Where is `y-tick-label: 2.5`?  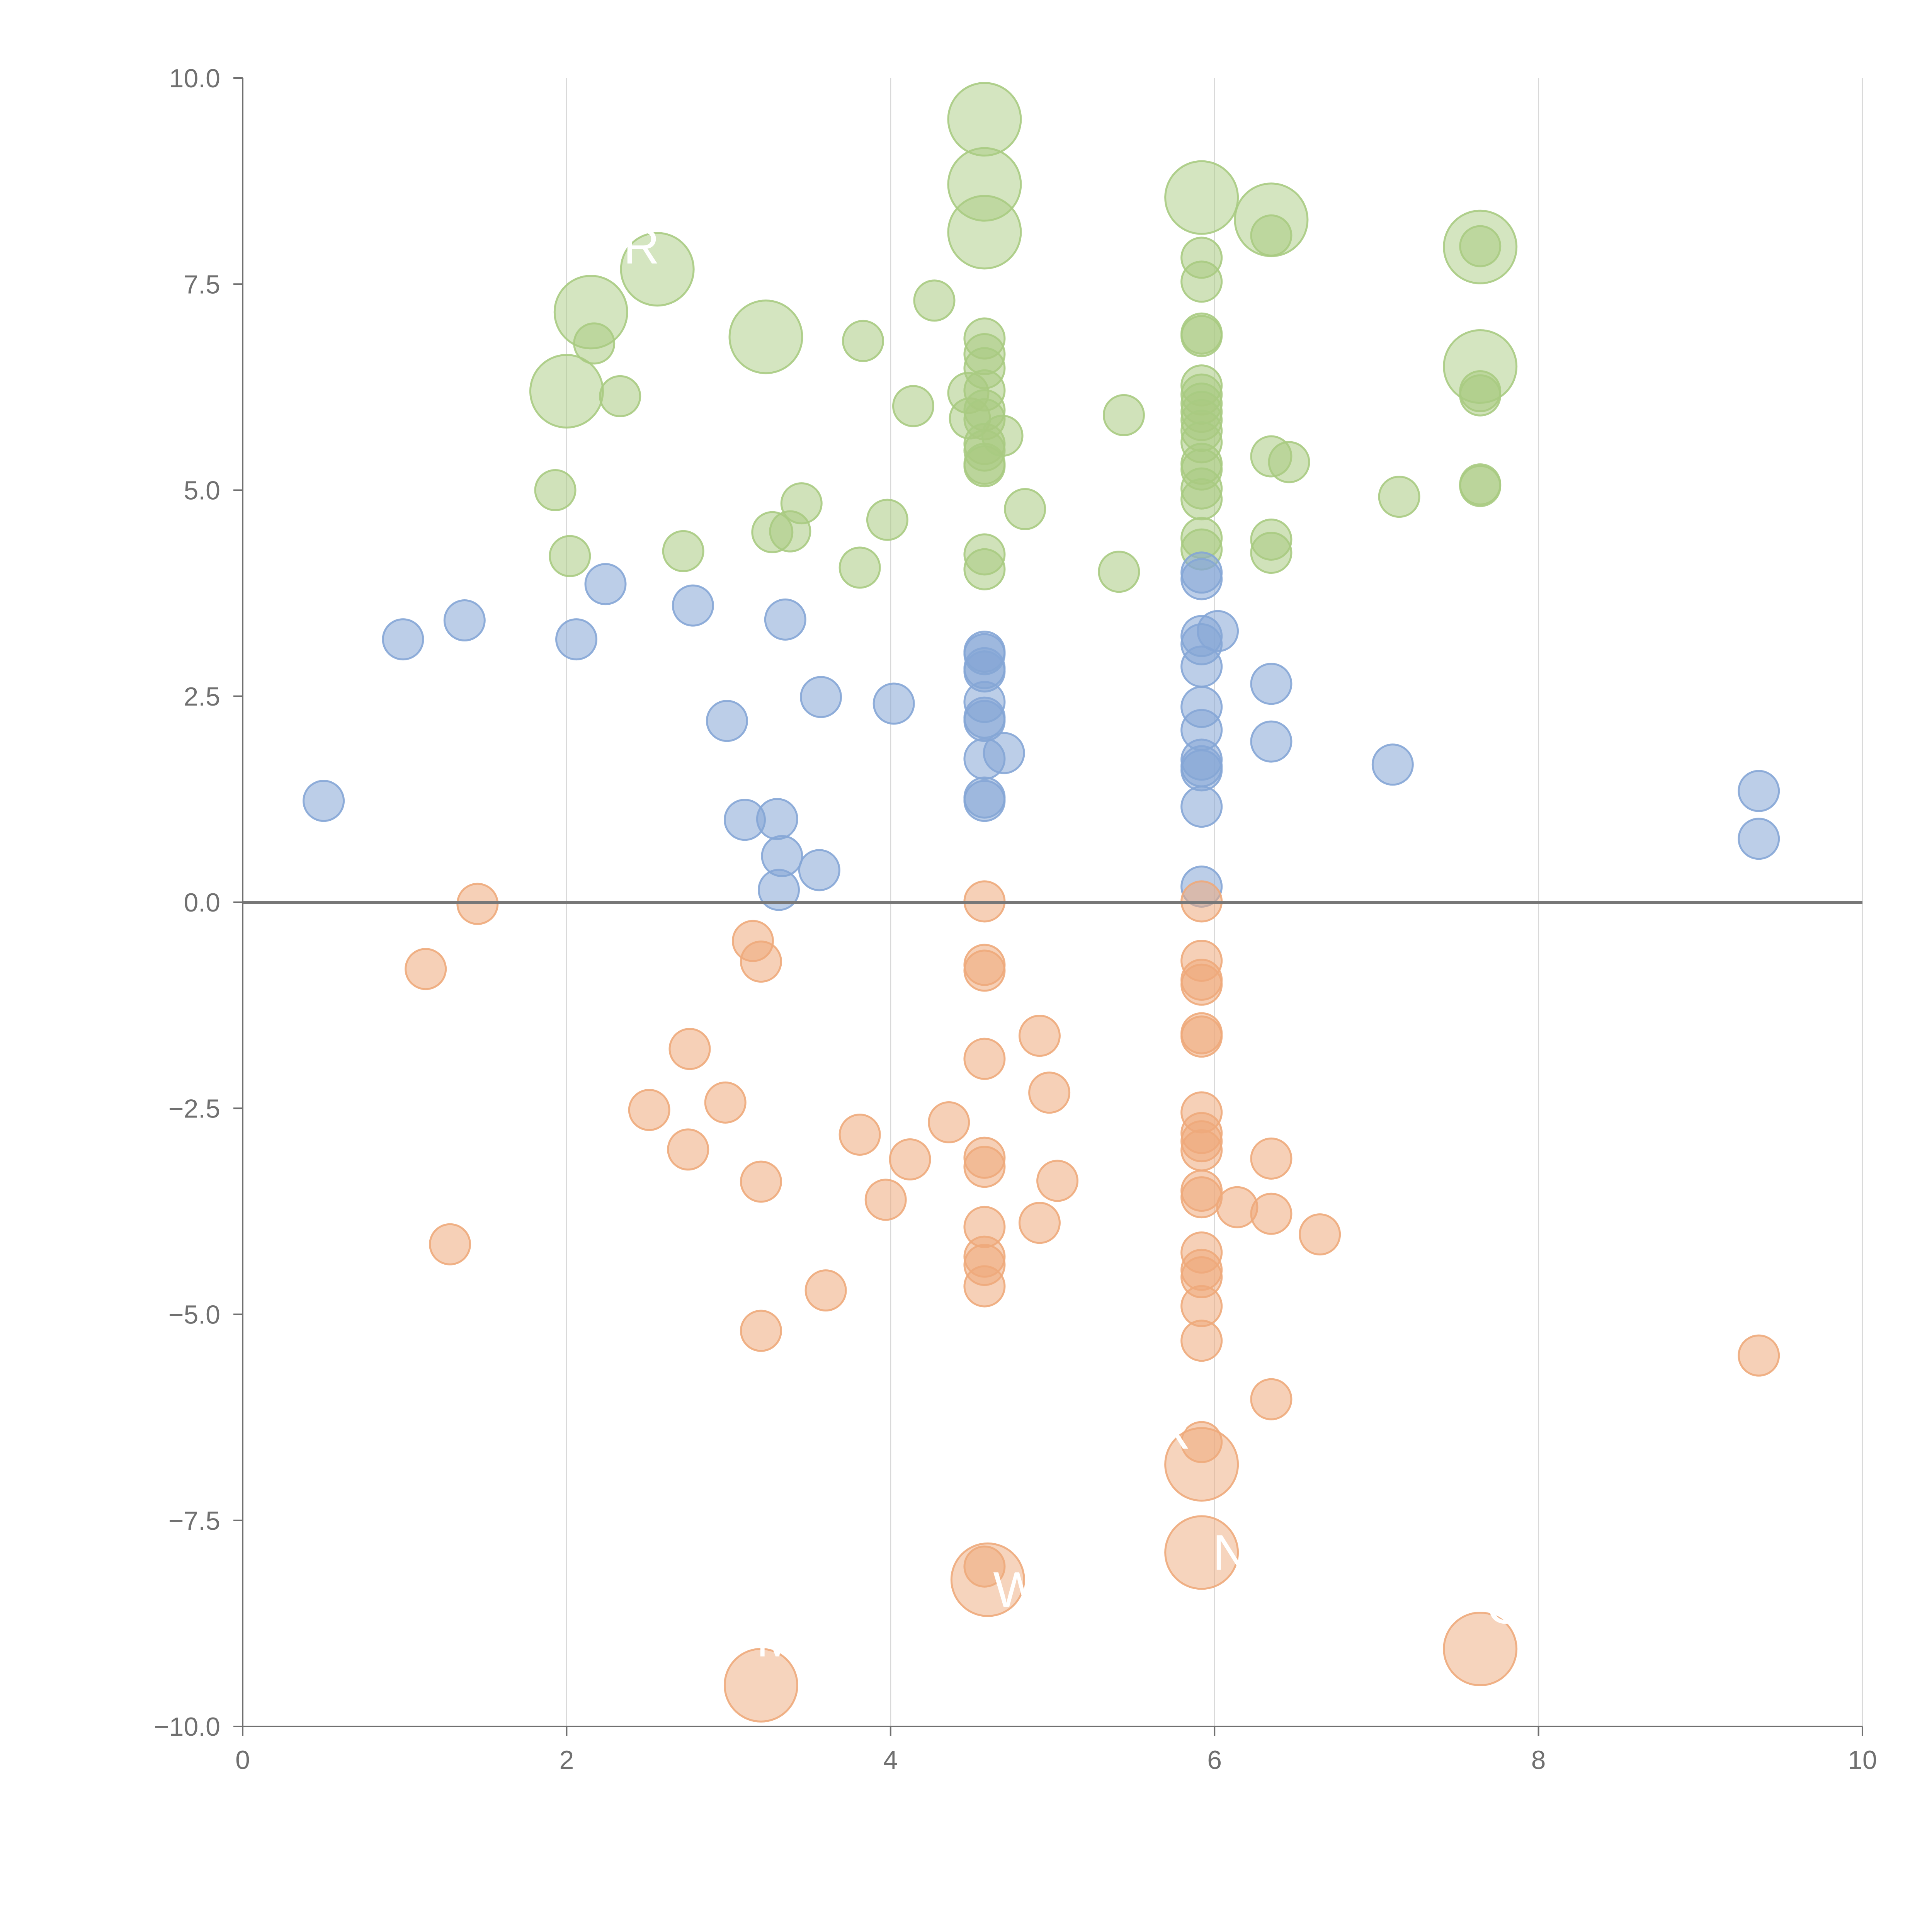
y-tick-label: 2.5 is located at coordinates (202, 696).